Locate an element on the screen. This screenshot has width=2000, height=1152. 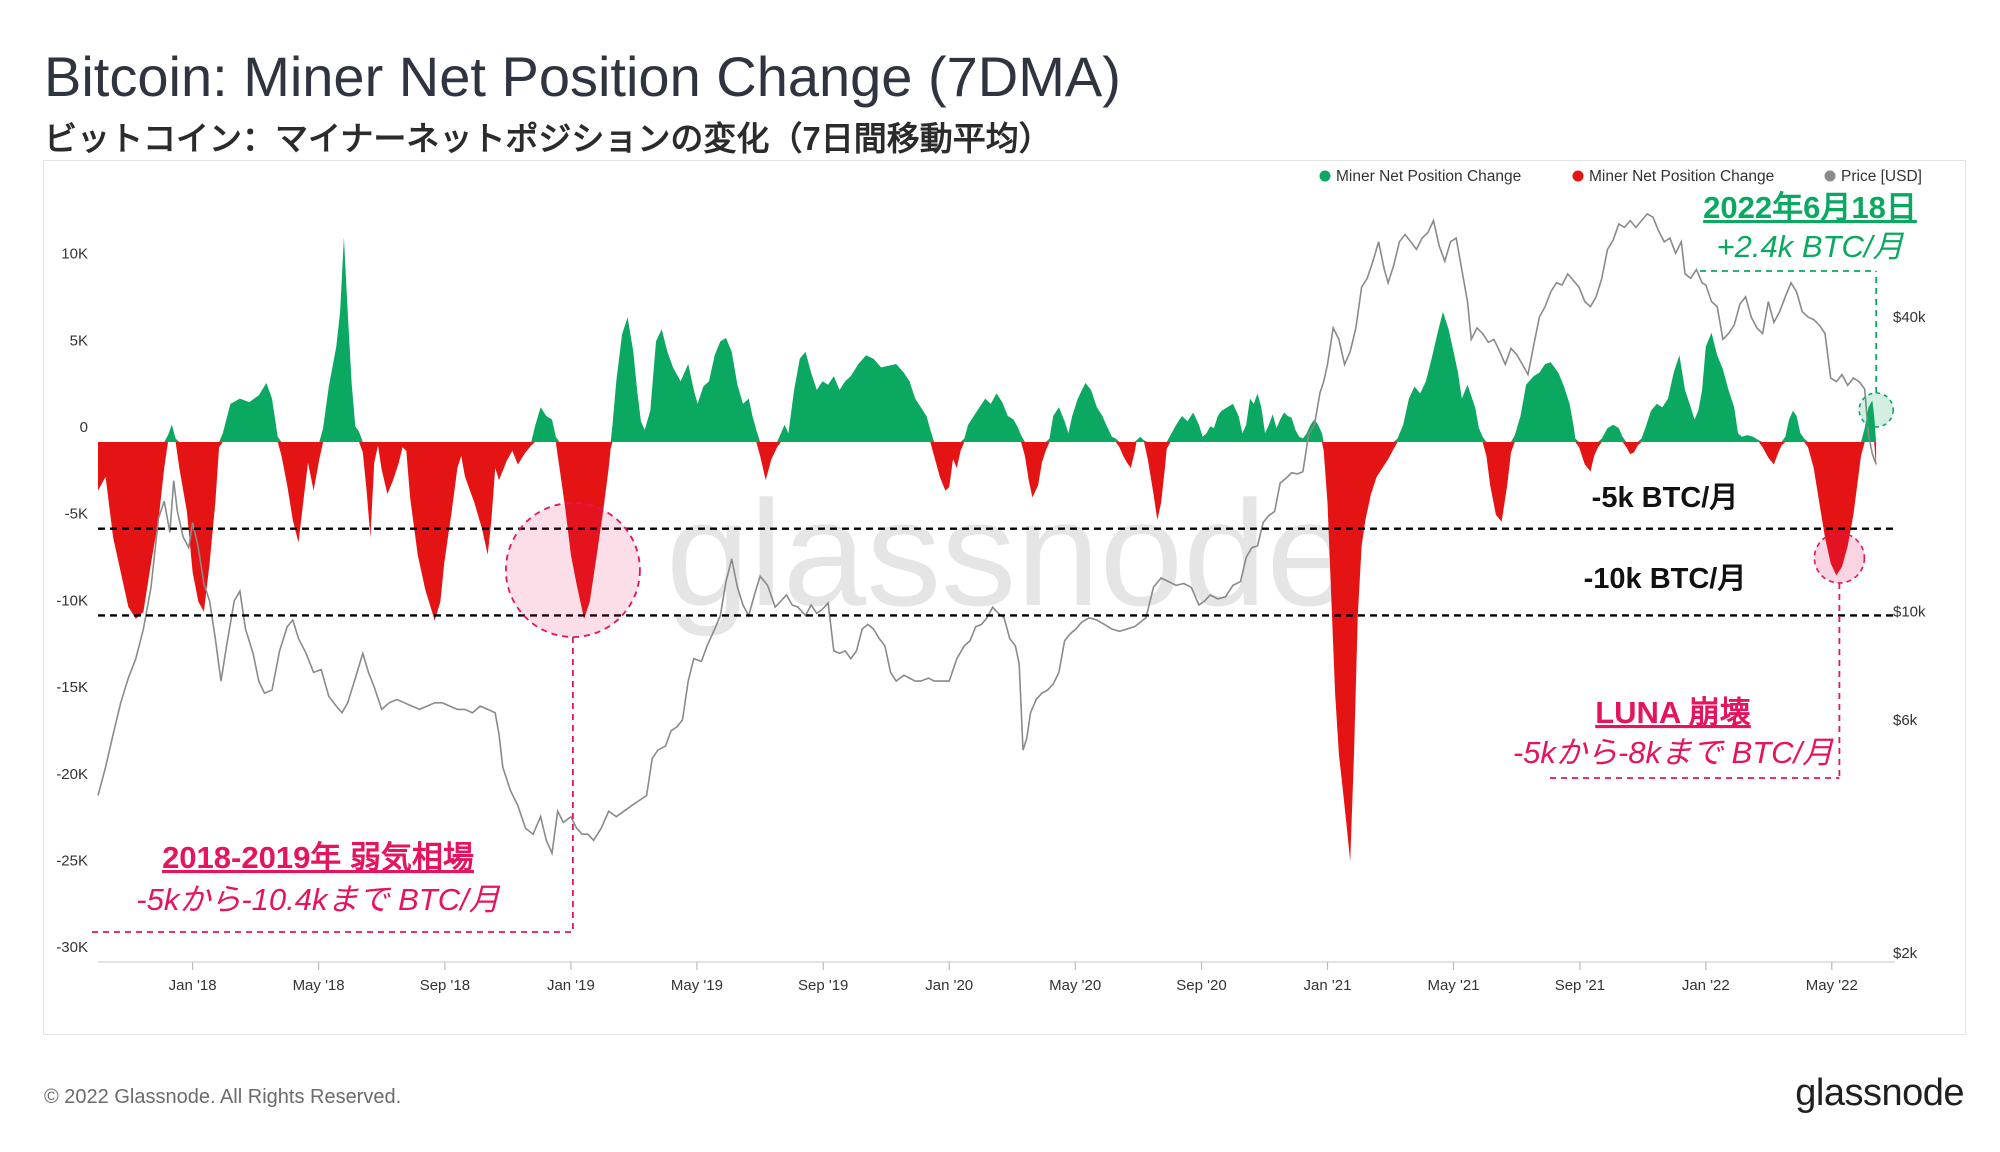
june-text: +2.4k BTC/月 is located at coordinates (1811, 246).